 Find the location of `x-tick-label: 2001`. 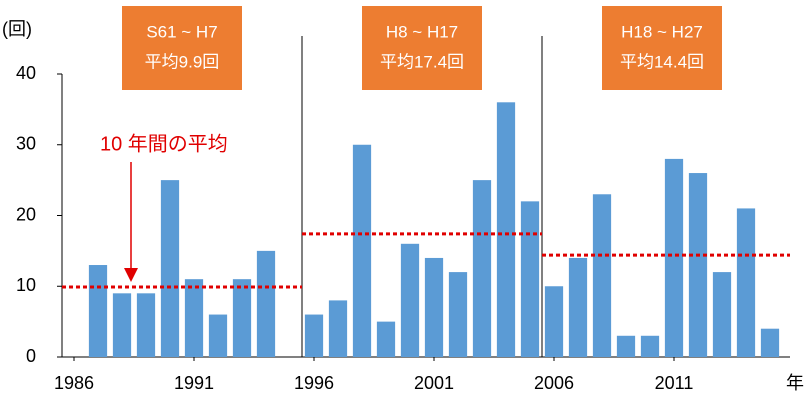

x-tick-label: 2001 is located at coordinates (434, 383).